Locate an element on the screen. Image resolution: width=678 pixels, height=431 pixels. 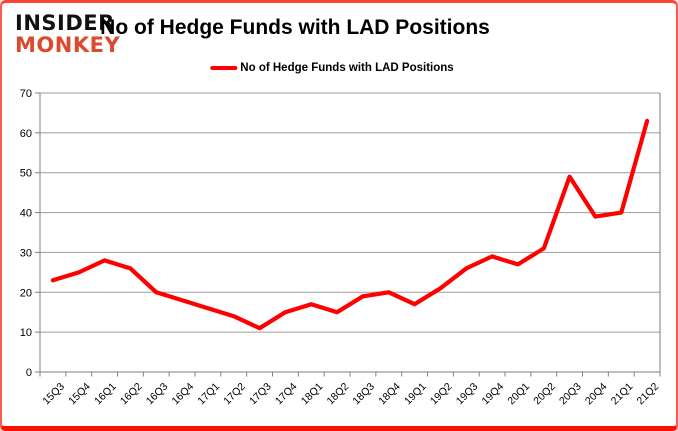
y-axis-label: 70 is located at coordinates (26, 94).